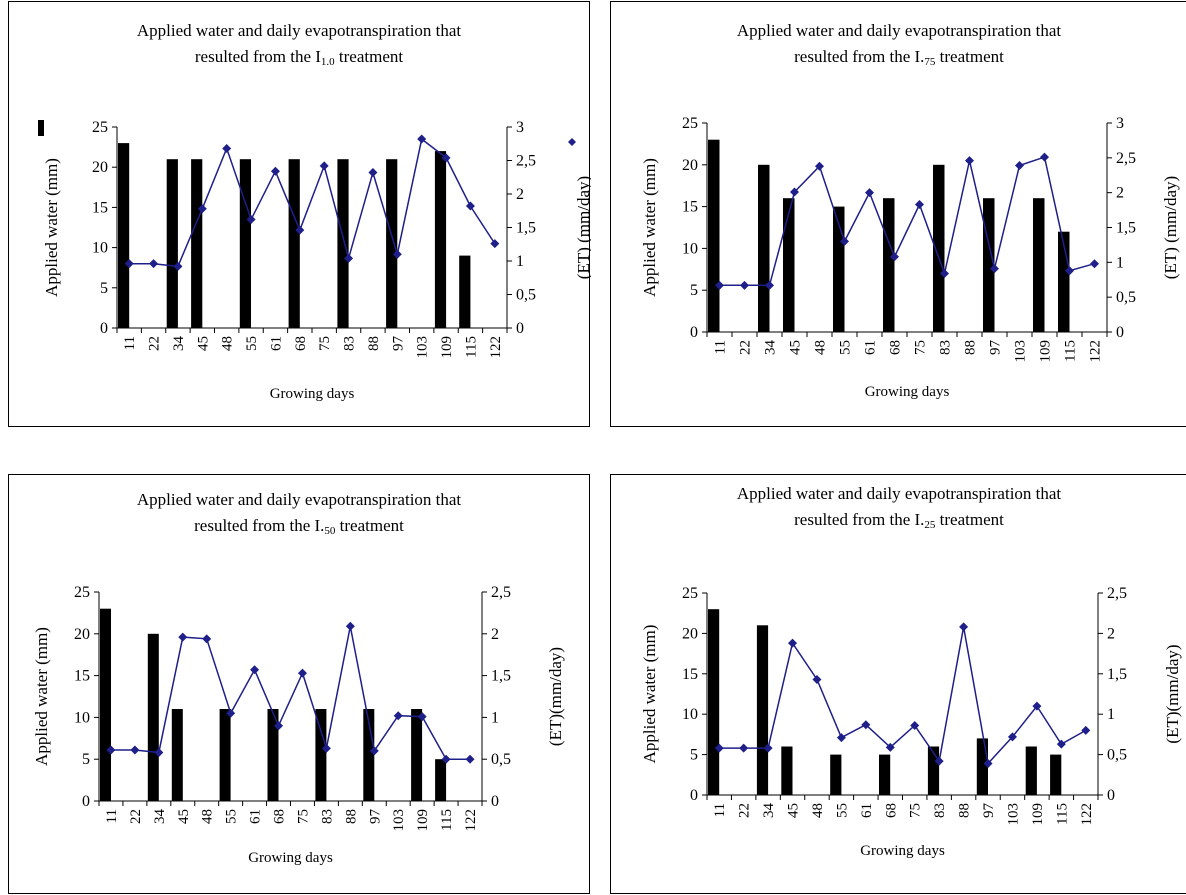  Describe the element at coordinates (299, 526) in the screenshot. I see `title-line-2: resulted from the I.50 treatment` at that location.